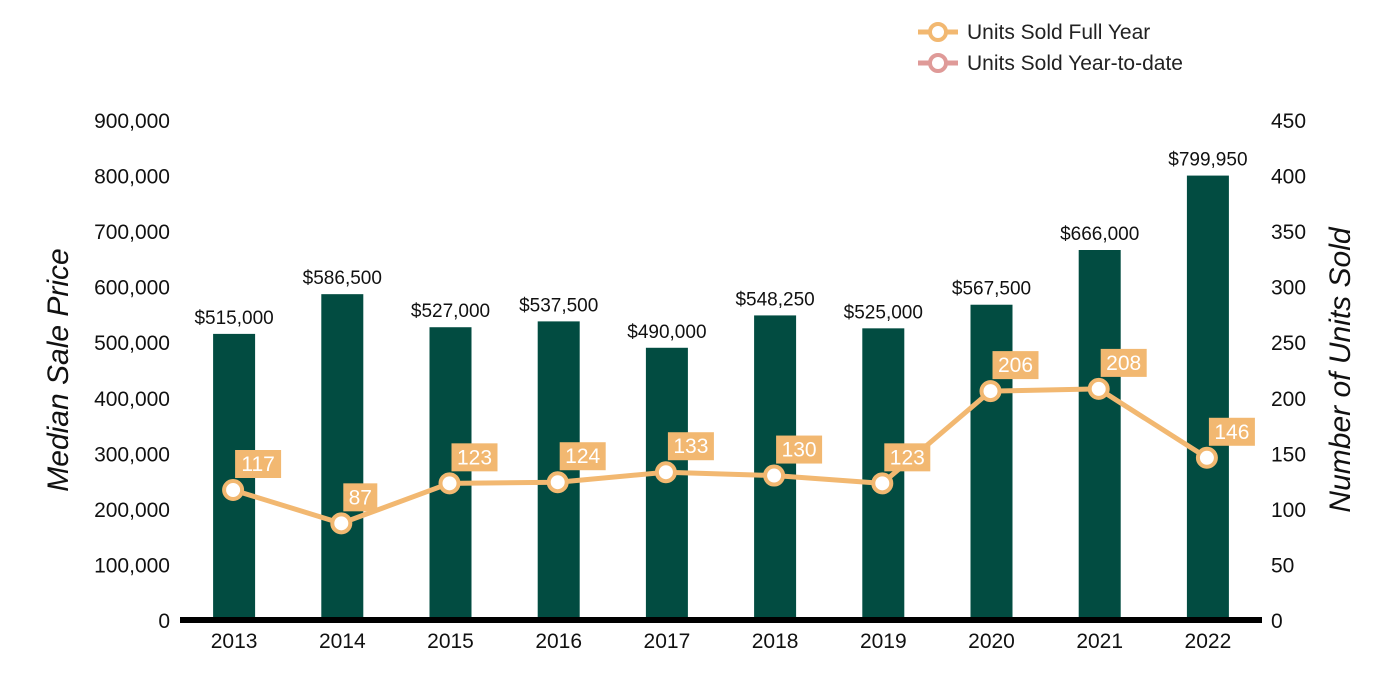  Describe the element at coordinates (558, 641) in the screenshot. I see `x-tick-label: 2016` at that location.